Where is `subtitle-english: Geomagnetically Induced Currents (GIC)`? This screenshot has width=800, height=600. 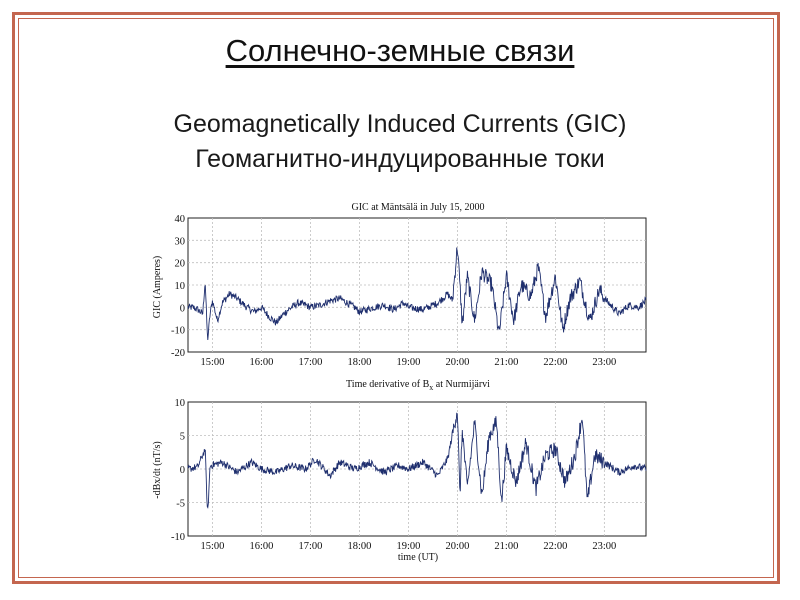 subtitle-english: Geomagnetically Induced Currents (GIC) is located at coordinates (400, 124).